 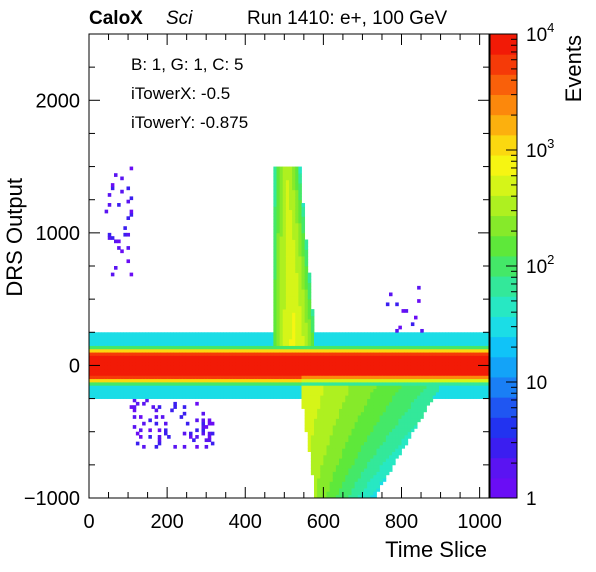 I want to click on color-scale-segment, so click(x=503, y=206).